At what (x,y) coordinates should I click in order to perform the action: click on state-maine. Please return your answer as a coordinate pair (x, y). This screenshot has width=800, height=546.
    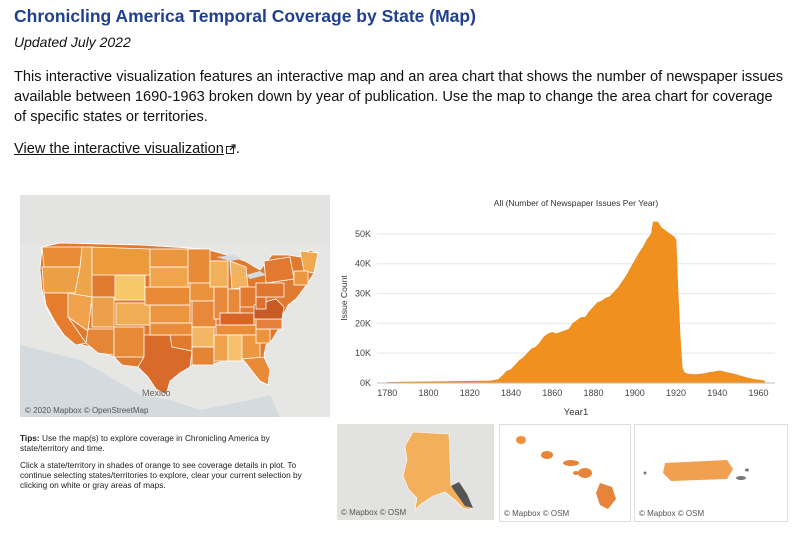
    Looking at the image, I should click on (309, 262).